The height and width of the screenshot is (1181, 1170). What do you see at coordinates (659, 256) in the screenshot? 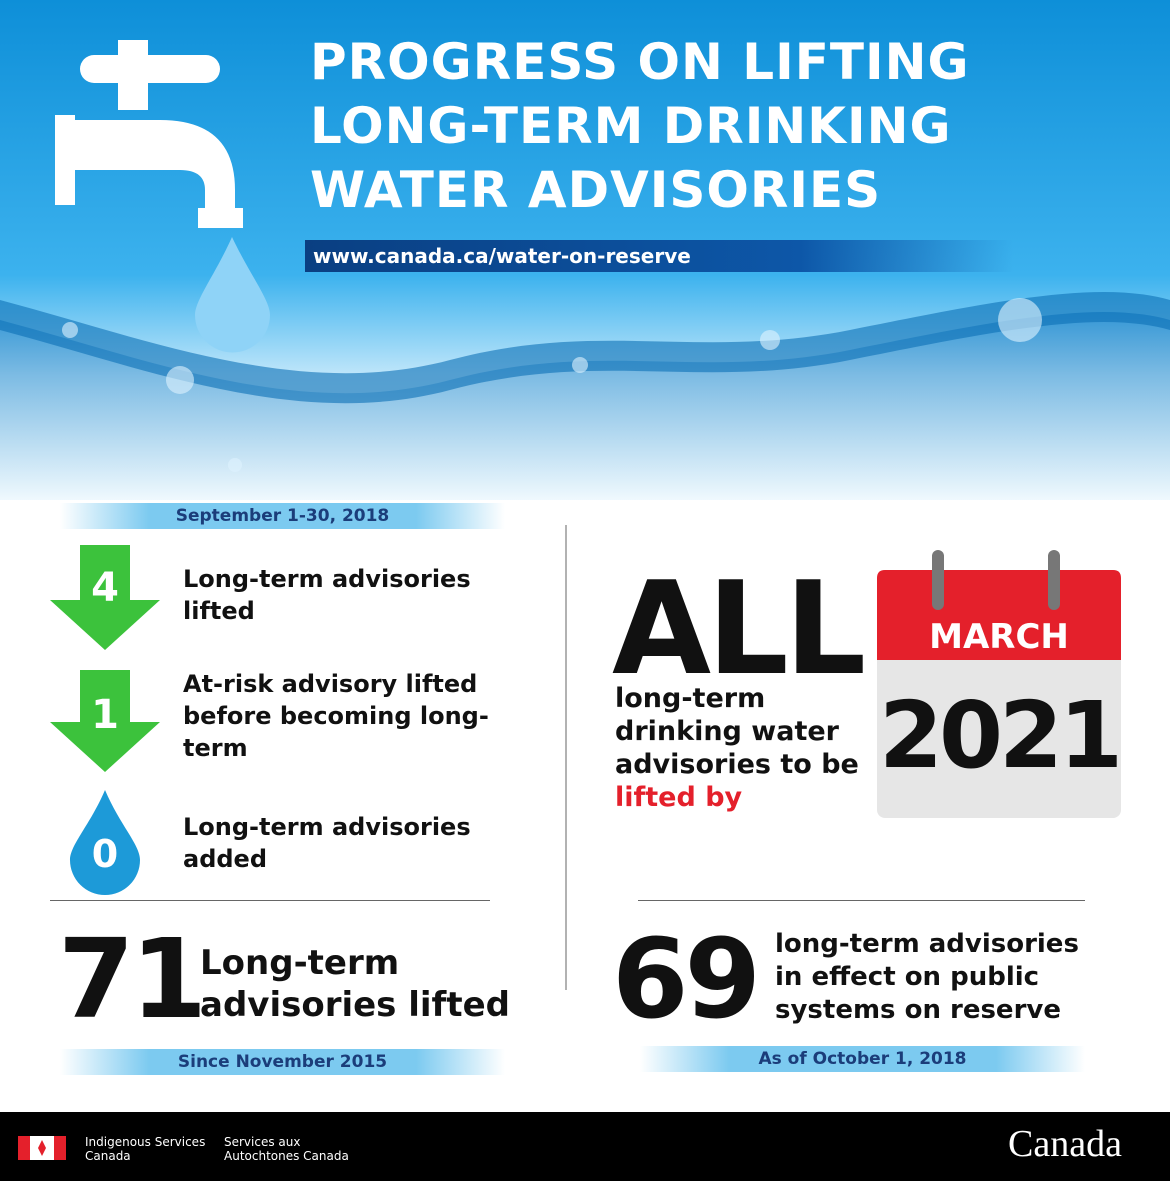
I see `url: www.canada.ca/water-on-reserve` at bounding box center [659, 256].